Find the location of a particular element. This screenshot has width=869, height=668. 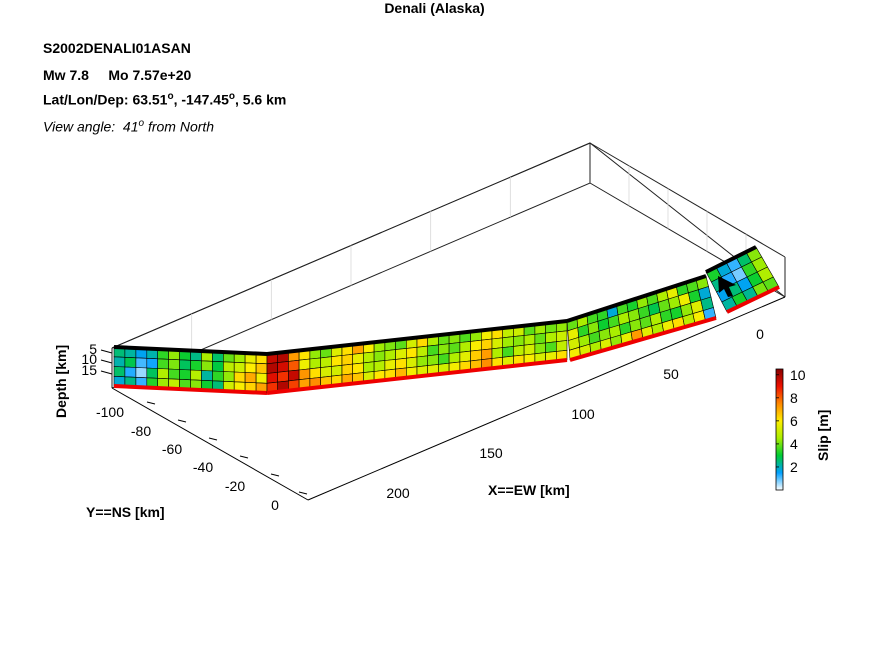

colorbar-label: Slip [m] is located at coordinates (823, 435).